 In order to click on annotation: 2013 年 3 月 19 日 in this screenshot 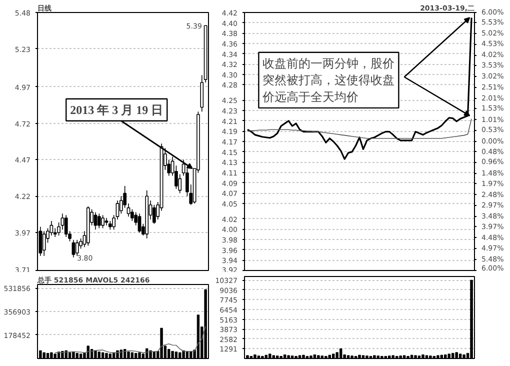, I will do `click(117, 109)`.